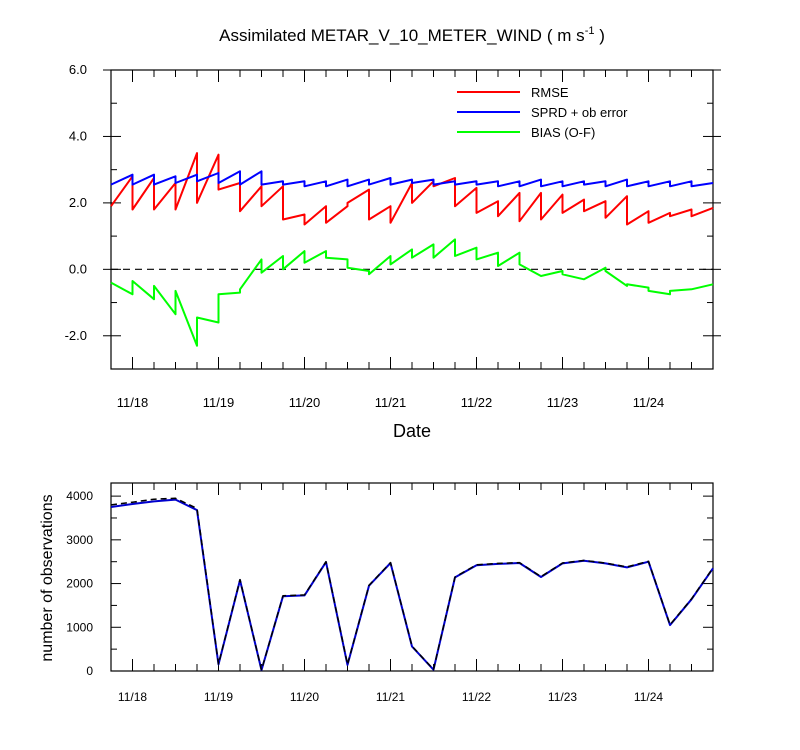  I want to click on y-tick-label: 4.0, so click(78, 135).